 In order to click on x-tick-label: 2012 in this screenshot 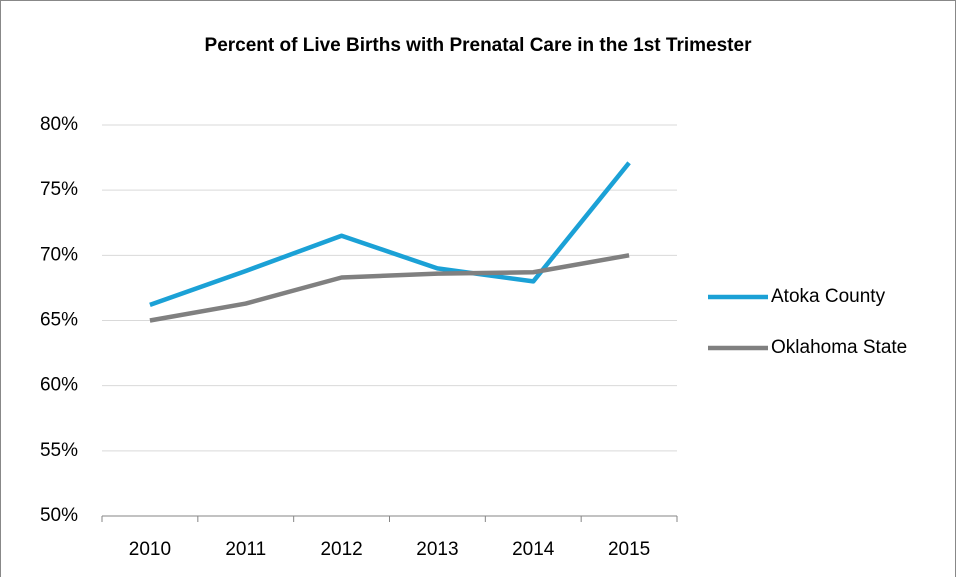, I will do `click(341, 549)`.